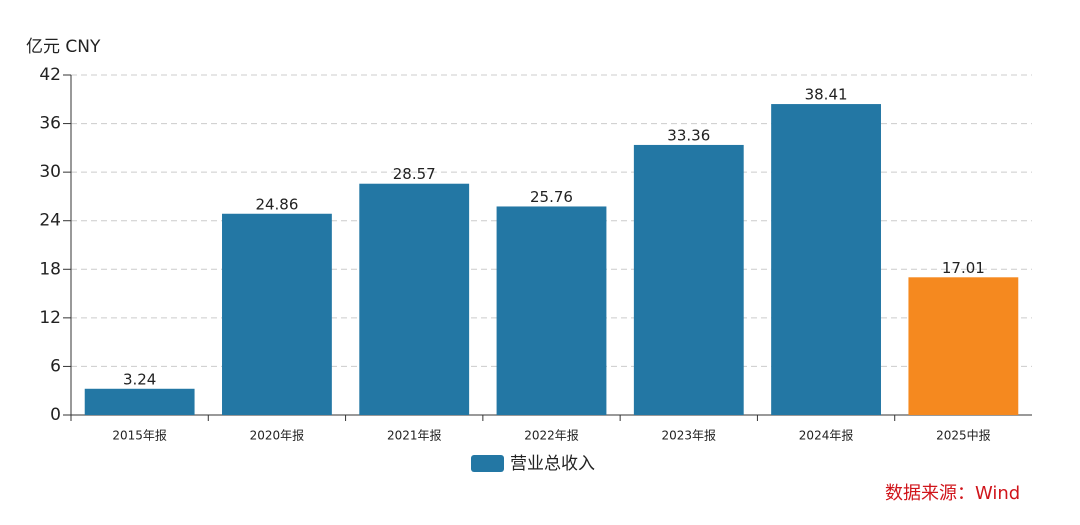 The height and width of the screenshot is (525, 1080). What do you see at coordinates (963, 268) in the screenshot?
I see `value-label: 17.01` at bounding box center [963, 268].